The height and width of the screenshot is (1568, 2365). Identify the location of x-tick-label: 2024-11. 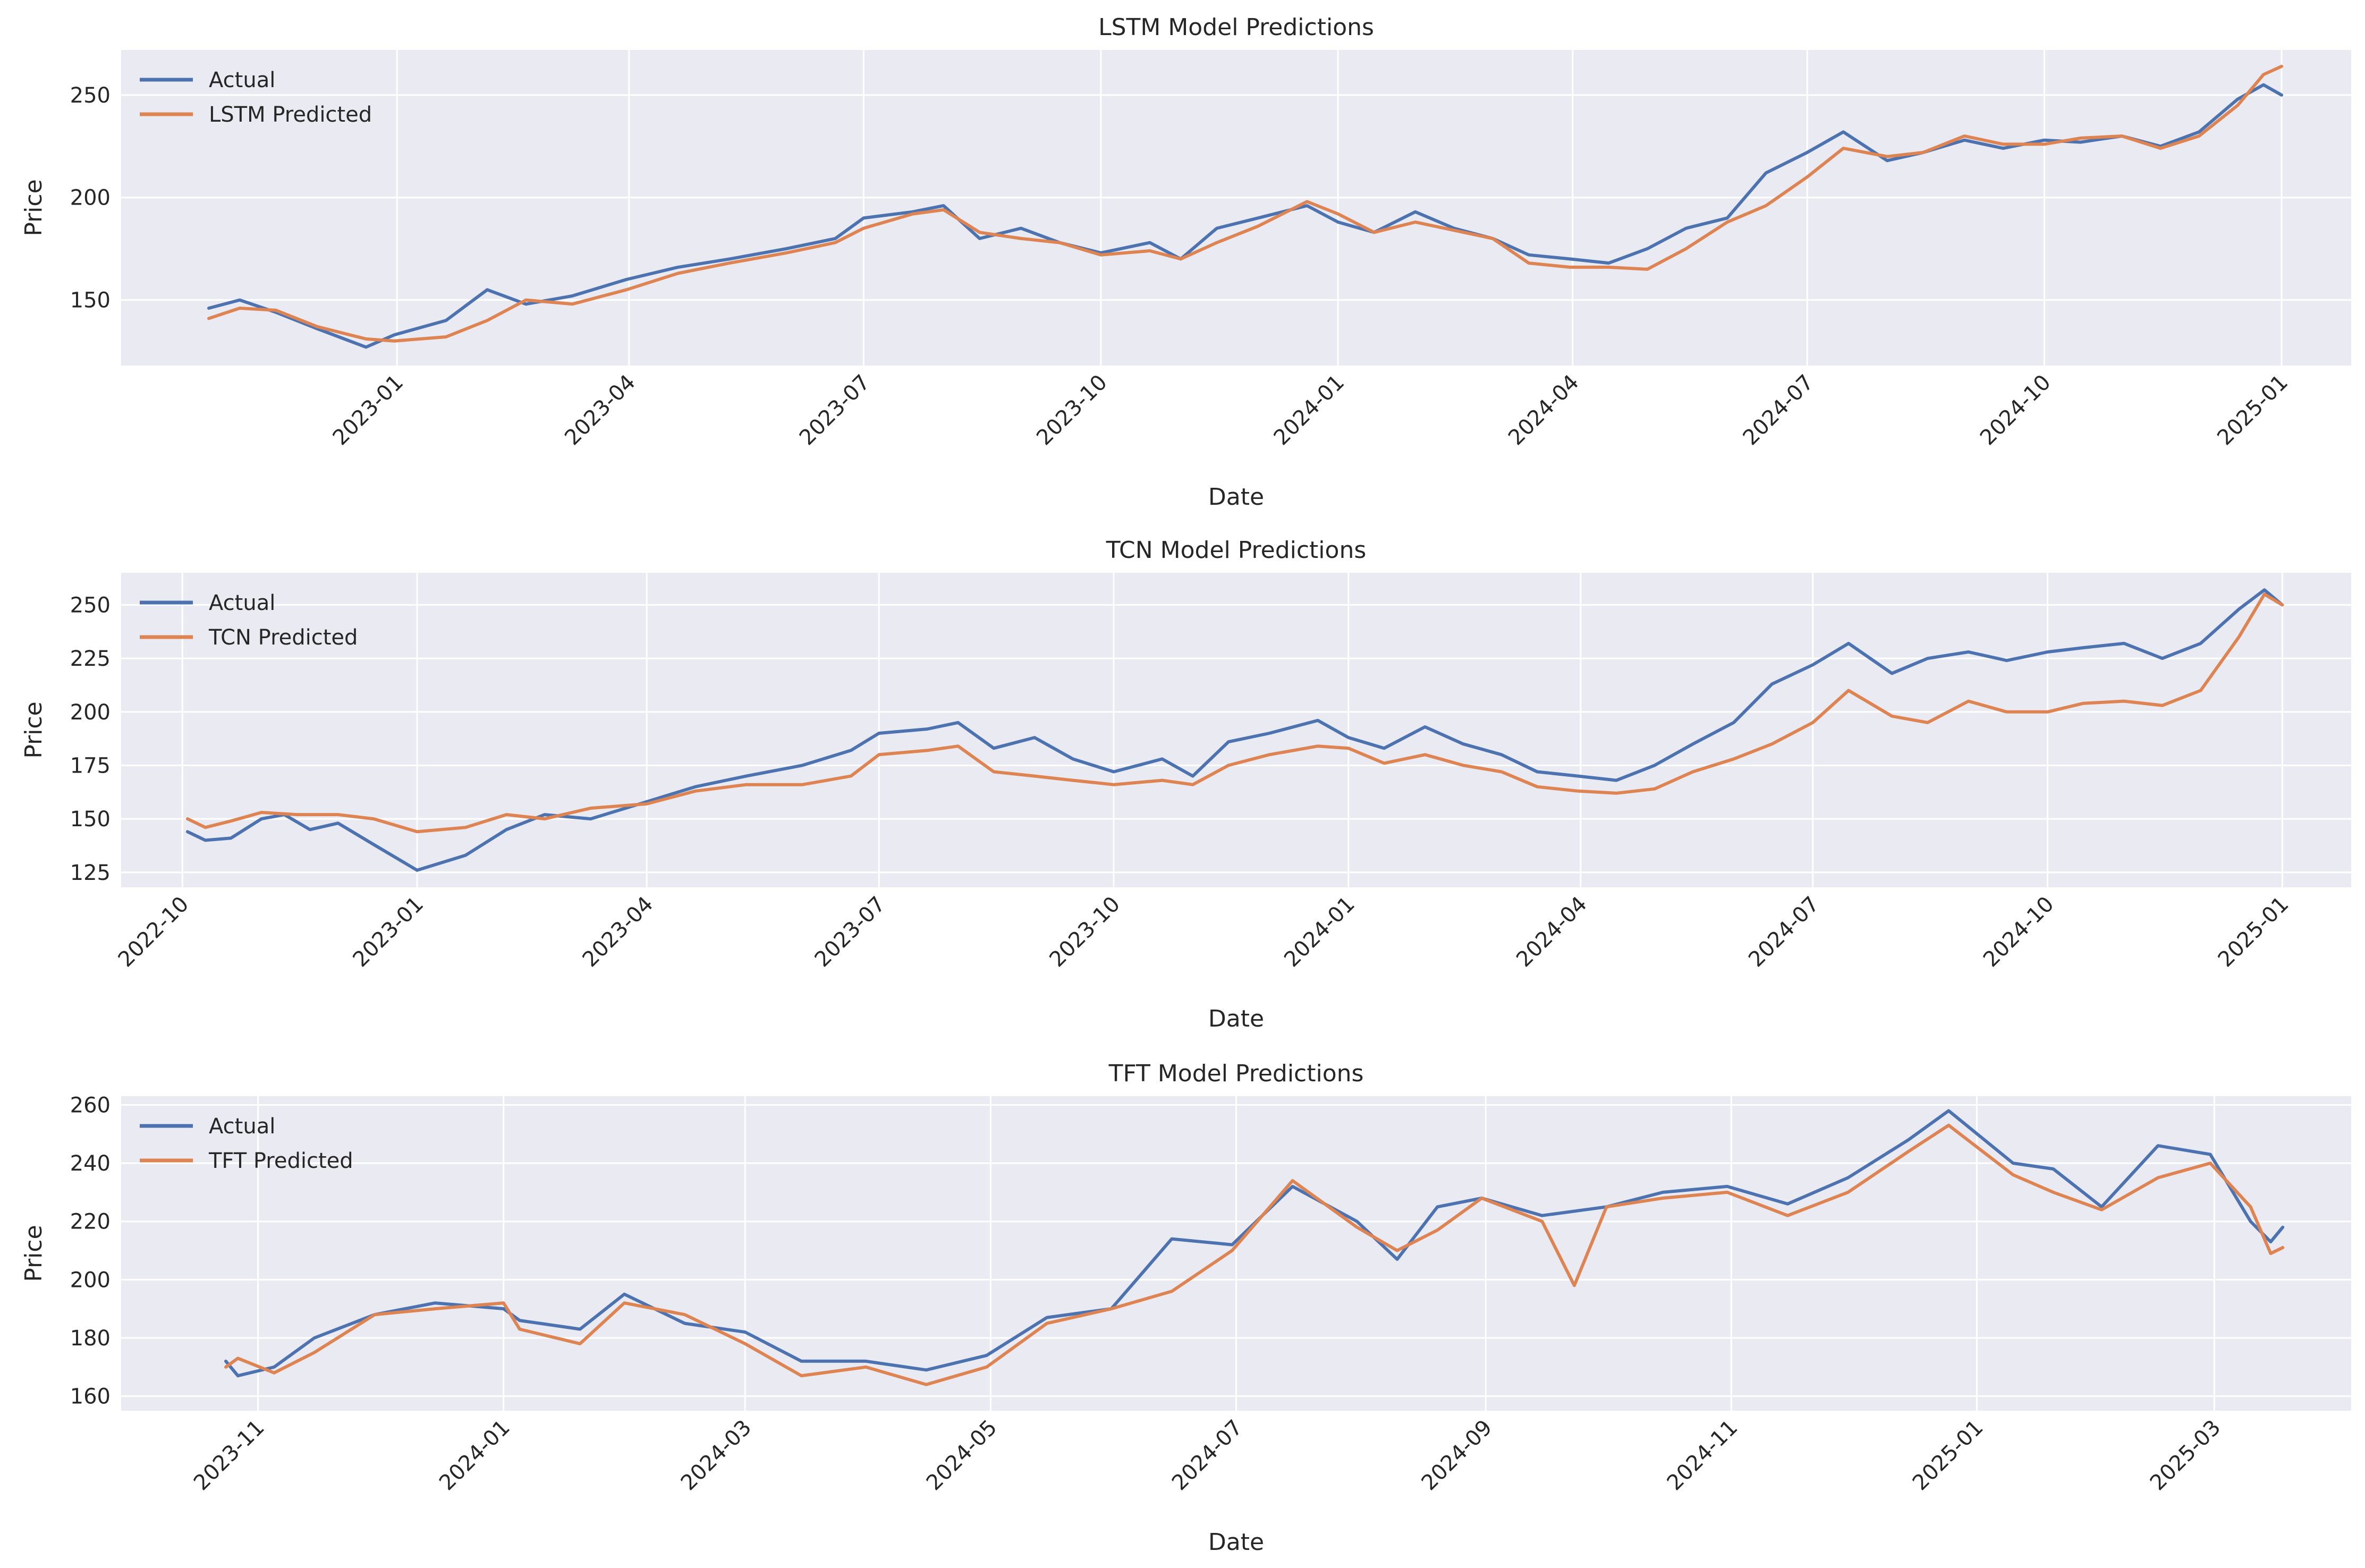
(1703, 1456).